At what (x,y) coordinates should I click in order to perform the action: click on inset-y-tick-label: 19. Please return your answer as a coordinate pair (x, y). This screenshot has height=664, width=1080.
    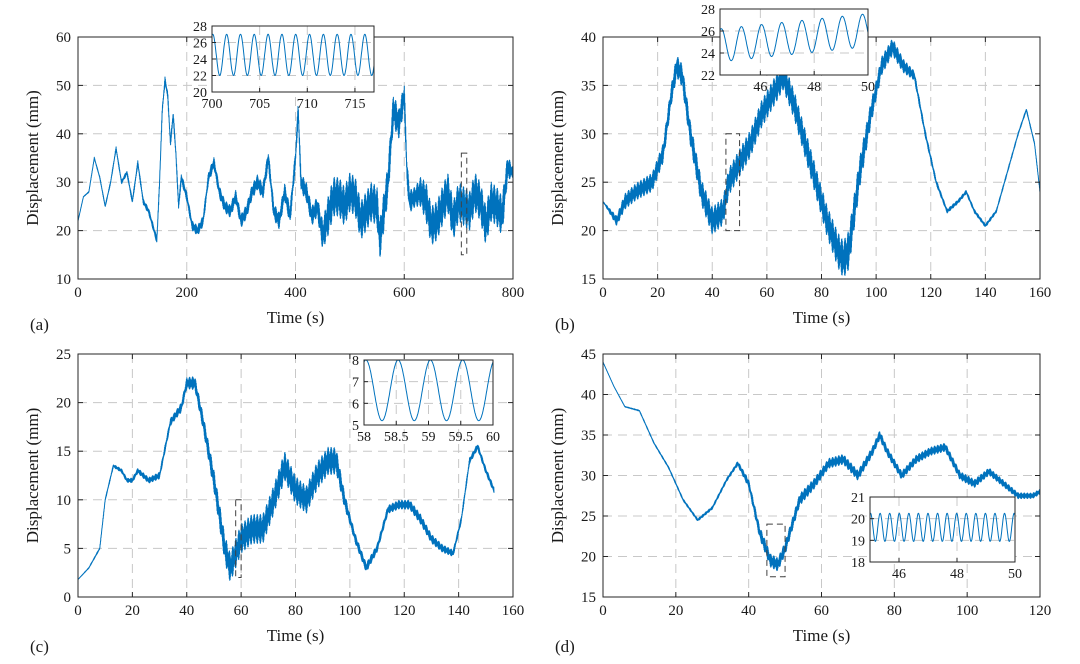
    Looking at the image, I should click on (858, 541).